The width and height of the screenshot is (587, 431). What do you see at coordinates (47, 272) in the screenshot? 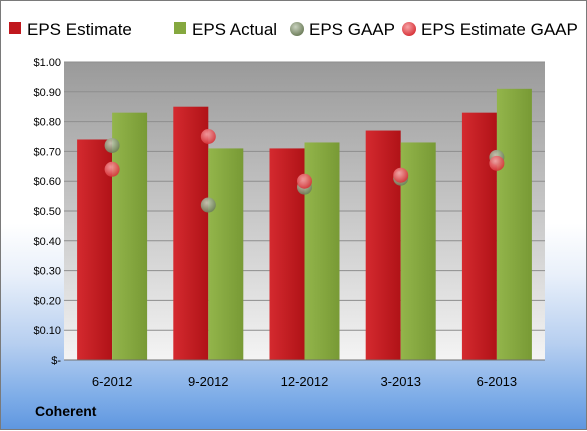
I see `y-tick-label: $0.30` at bounding box center [47, 272].